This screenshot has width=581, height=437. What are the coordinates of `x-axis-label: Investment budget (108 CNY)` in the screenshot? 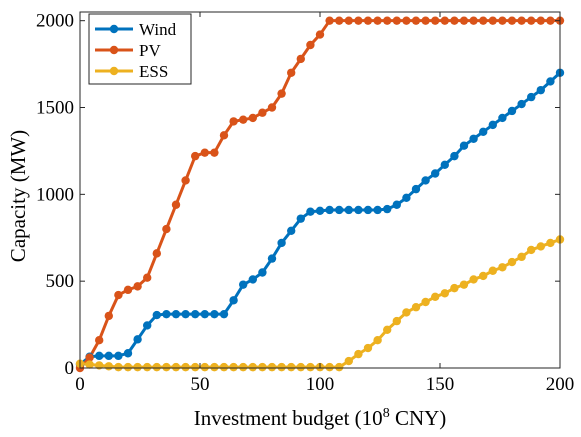 It's located at (320, 418).